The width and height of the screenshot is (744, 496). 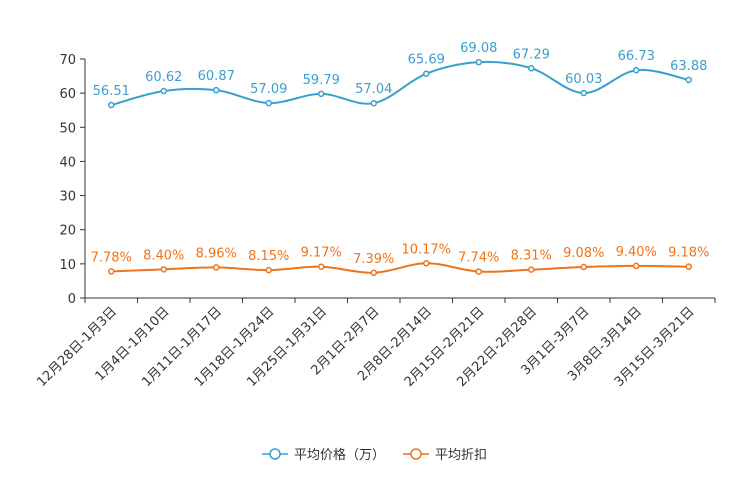 What do you see at coordinates (373, 89) in the screenshot?
I see `data-label: 57.04` at bounding box center [373, 89].